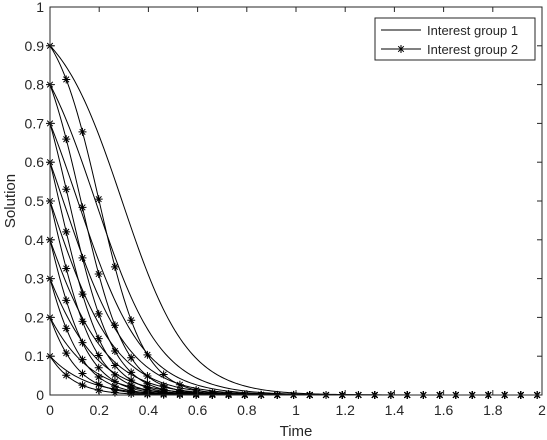  I want to click on y-tick-label: 0.7, so click(35, 123).